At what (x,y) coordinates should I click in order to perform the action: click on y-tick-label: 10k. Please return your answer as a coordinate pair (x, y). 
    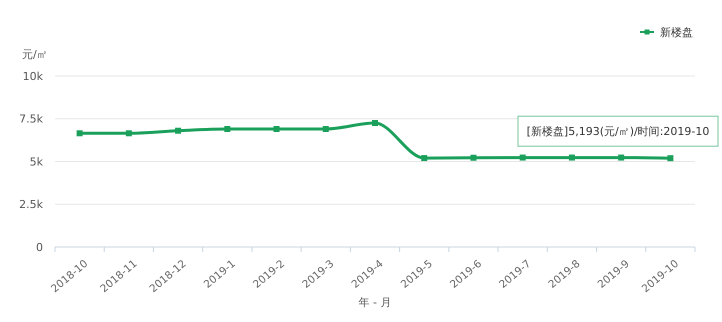
    Looking at the image, I should click on (33, 76).